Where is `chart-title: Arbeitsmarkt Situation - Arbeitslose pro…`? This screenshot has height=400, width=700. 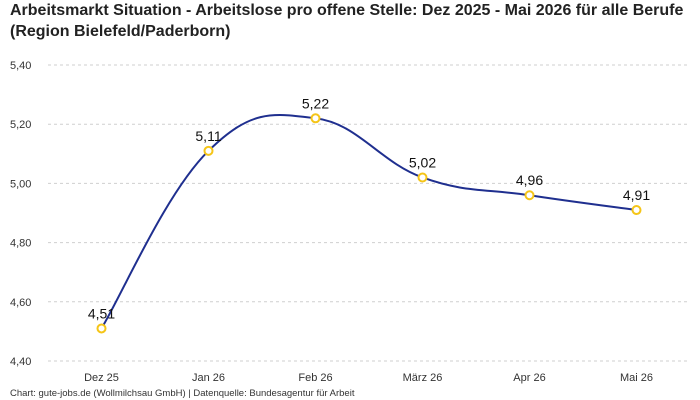
chart-title: Arbeitsmarkt Situation - Arbeitslose pro… is located at coordinates (347, 21).